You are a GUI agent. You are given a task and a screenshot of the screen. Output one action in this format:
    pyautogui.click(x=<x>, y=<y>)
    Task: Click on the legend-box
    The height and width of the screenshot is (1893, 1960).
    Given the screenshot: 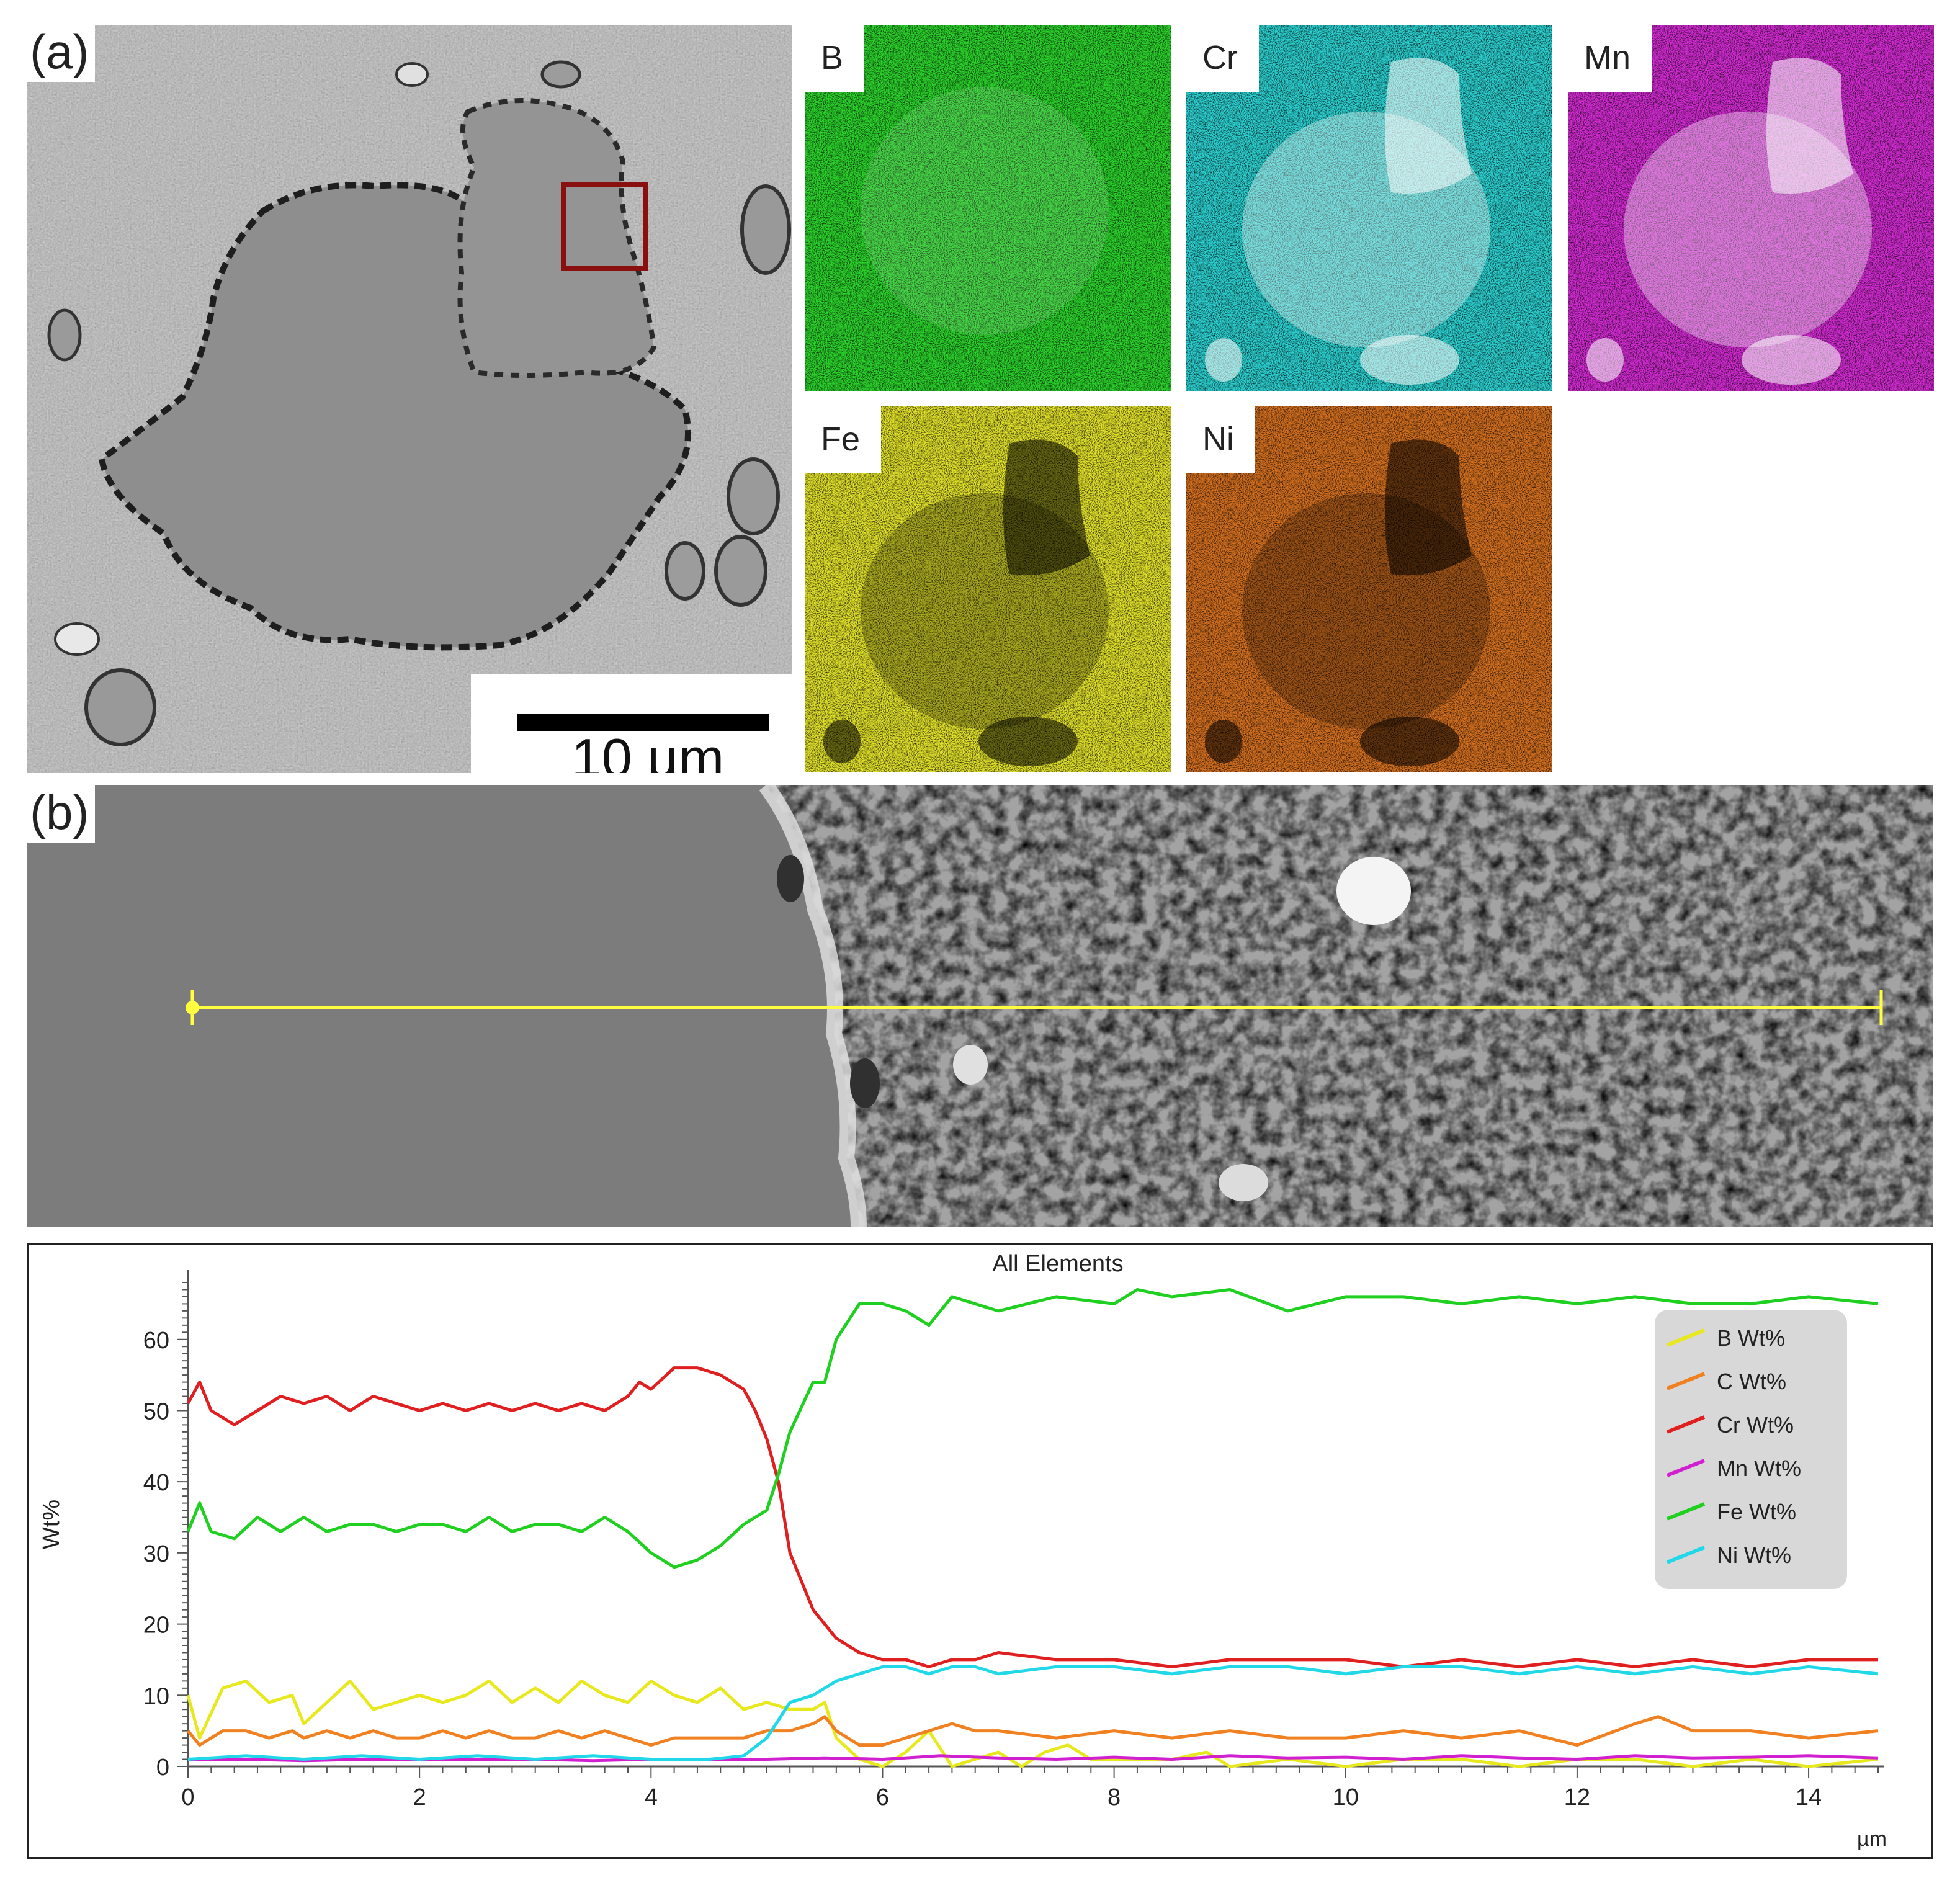 What is the action you would take?
    pyautogui.click(x=1751, y=1449)
    